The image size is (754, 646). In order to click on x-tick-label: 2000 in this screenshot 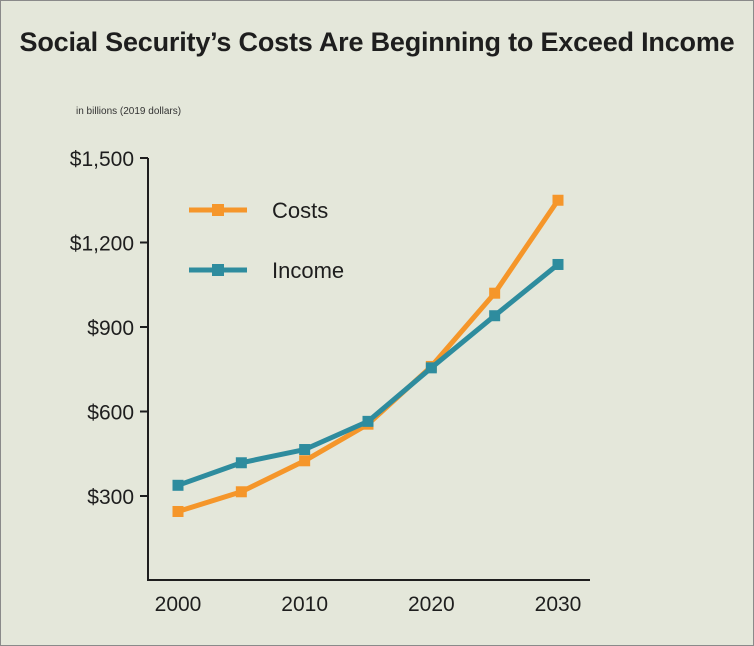, I will do `click(178, 604)`.